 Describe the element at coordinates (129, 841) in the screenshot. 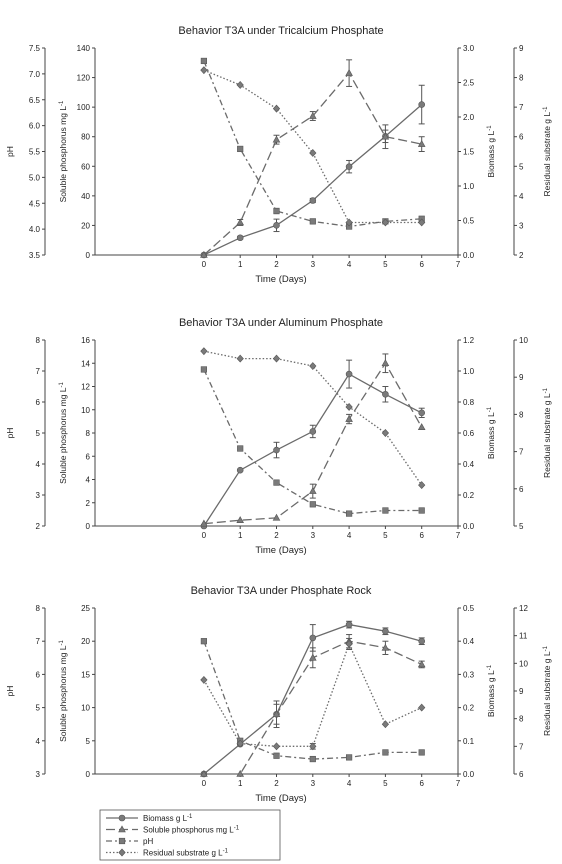

I see `legend-item-ph: pH` at that location.